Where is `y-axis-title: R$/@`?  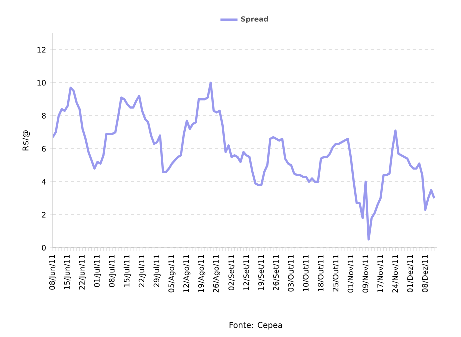 y-axis-title: R$/@ is located at coordinates (26, 140).